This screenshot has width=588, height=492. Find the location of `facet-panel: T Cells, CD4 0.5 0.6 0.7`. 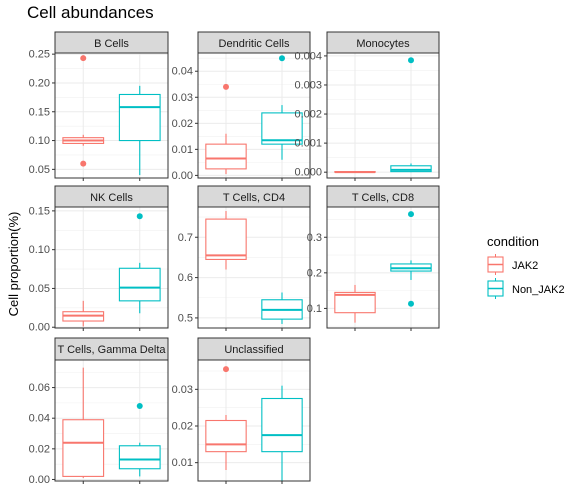

facet-panel: T Cells, CD4 0.5 0.6 0.7 is located at coordinates (244, 258).